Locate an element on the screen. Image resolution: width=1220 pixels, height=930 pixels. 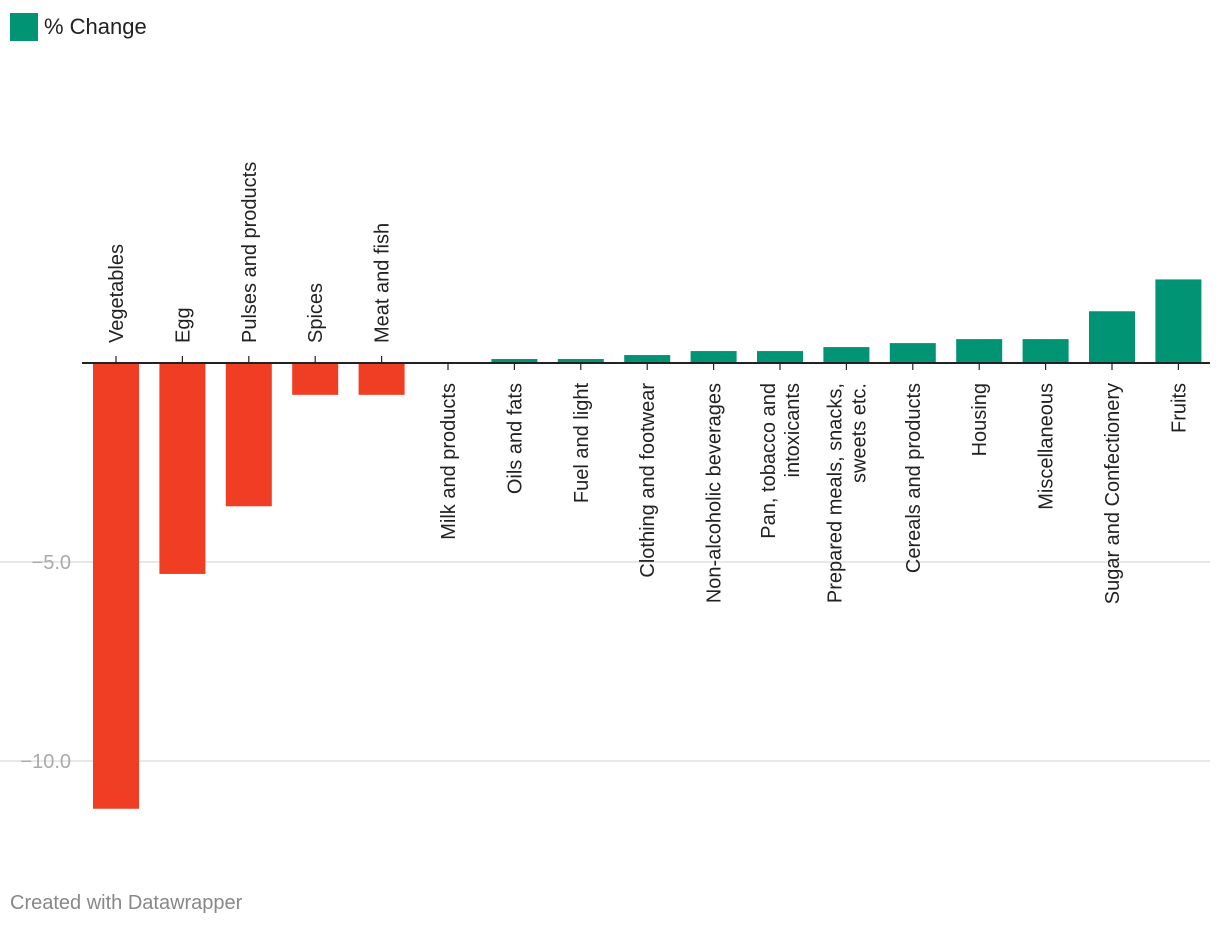
category-label-line: Housing is located at coordinates (980, 419).